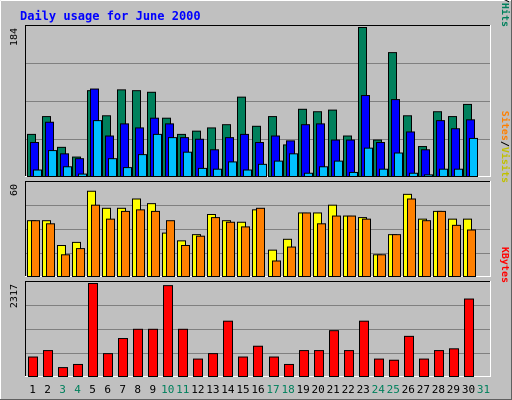 The width and height of the screenshot is (512, 400). What do you see at coordinates (14, 37) in the screenshot?
I see `y-axis-max-label: 184` at bounding box center [14, 37].